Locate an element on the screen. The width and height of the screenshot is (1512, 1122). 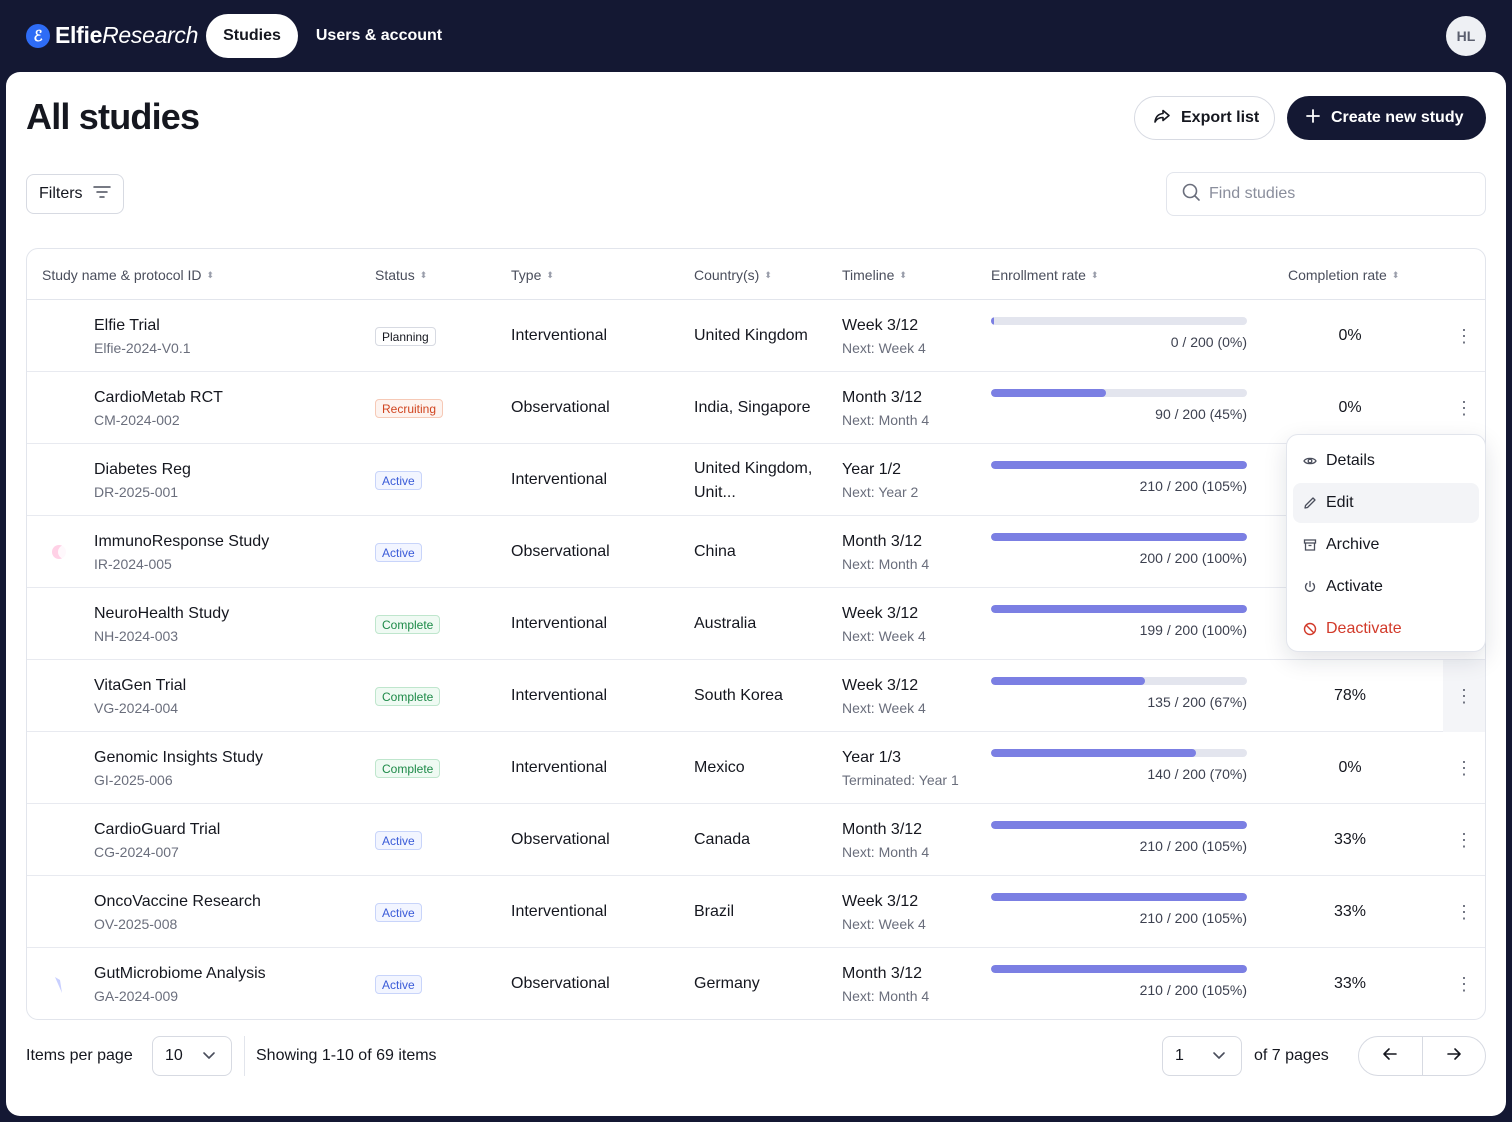
enrollment-rate-text: 0 / 200 (0%) is located at coordinates (1208, 342).